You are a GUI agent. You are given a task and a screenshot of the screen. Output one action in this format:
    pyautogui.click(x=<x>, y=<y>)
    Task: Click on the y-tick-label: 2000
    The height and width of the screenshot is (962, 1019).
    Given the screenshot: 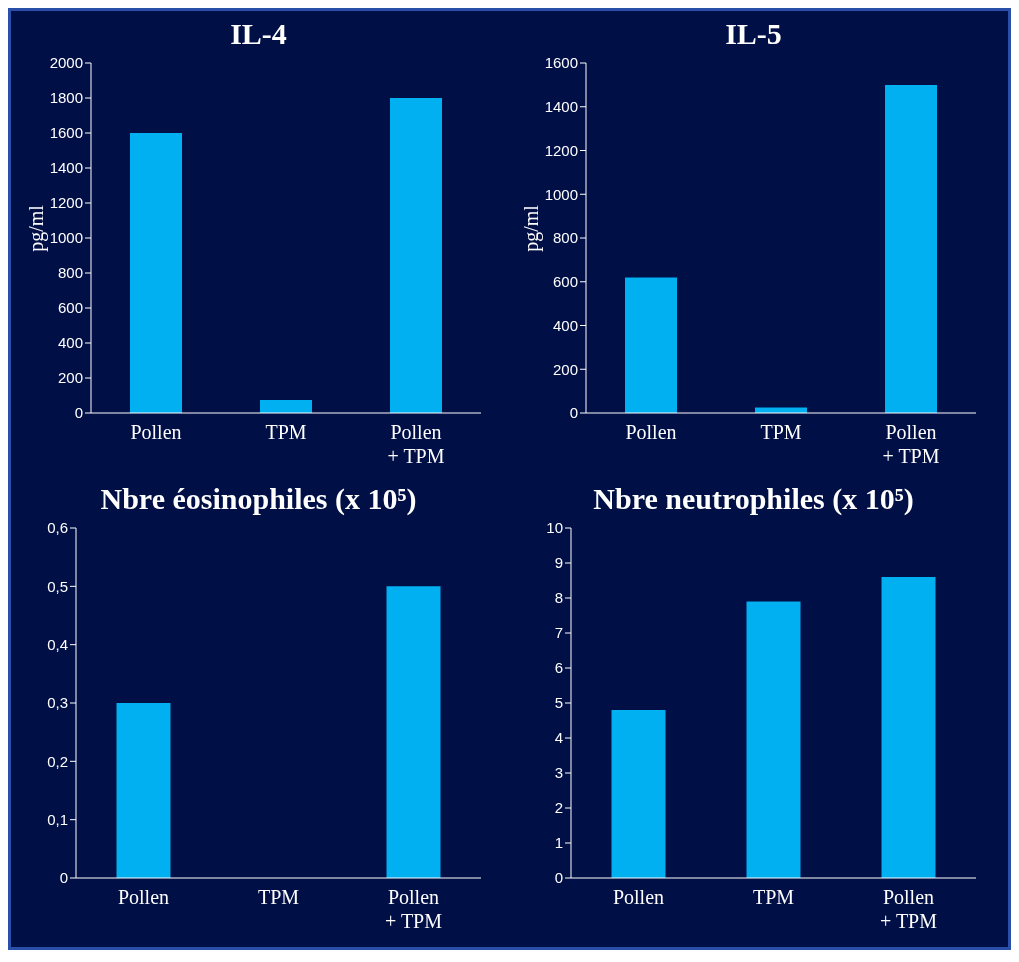 What is the action you would take?
    pyautogui.click(x=66, y=63)
    